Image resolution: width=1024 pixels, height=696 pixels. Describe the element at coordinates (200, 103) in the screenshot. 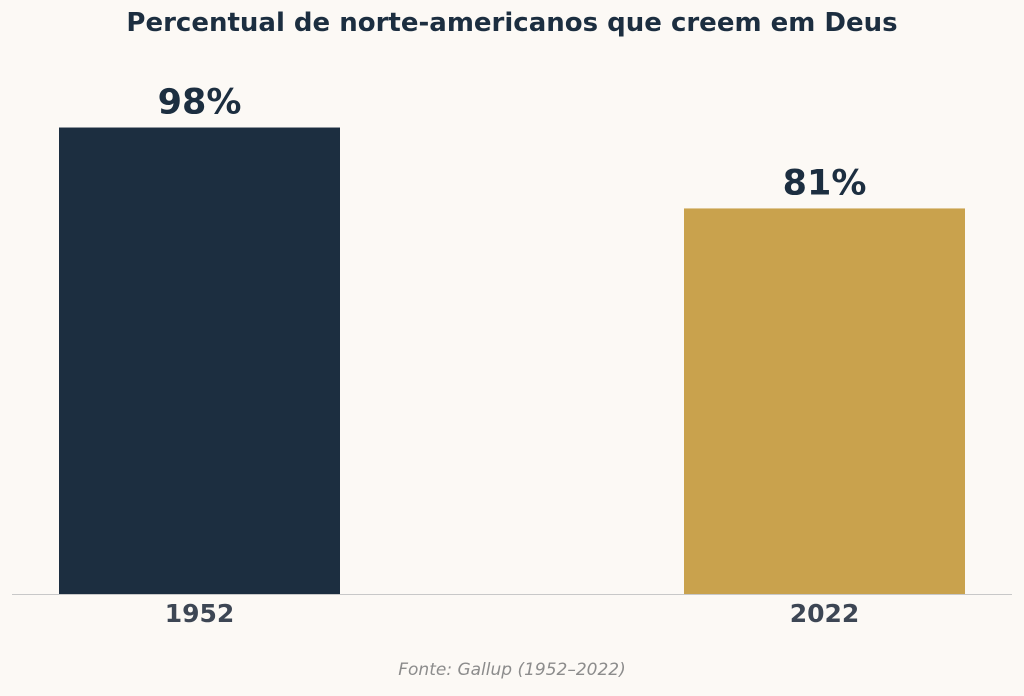

I see `value-label-1952: 98%` at that location.